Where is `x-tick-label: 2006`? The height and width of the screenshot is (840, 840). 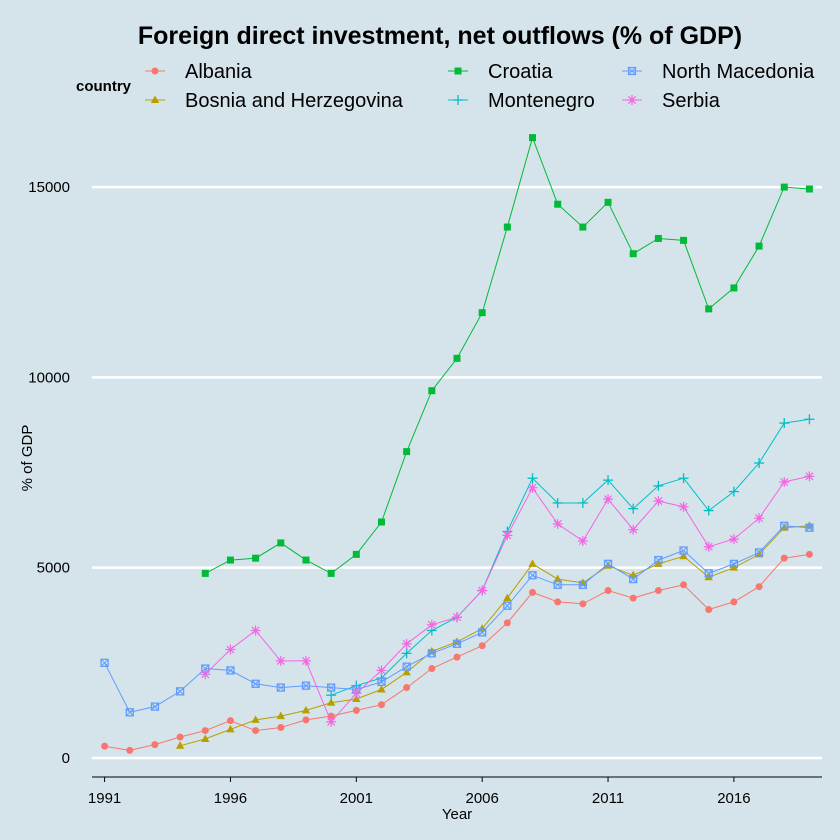 x-tick-label: 2006 is located at coordinates (481, 798).